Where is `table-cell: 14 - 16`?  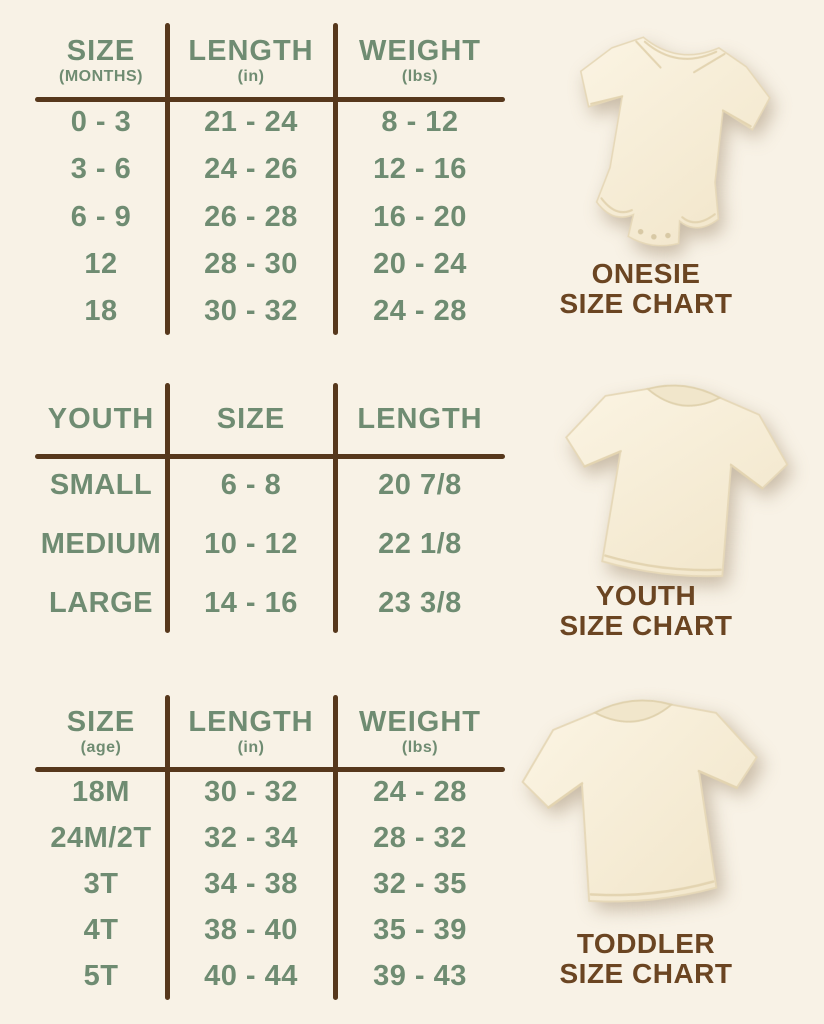 table-cell: 14 - 16 is located at coordinates (251, 603).